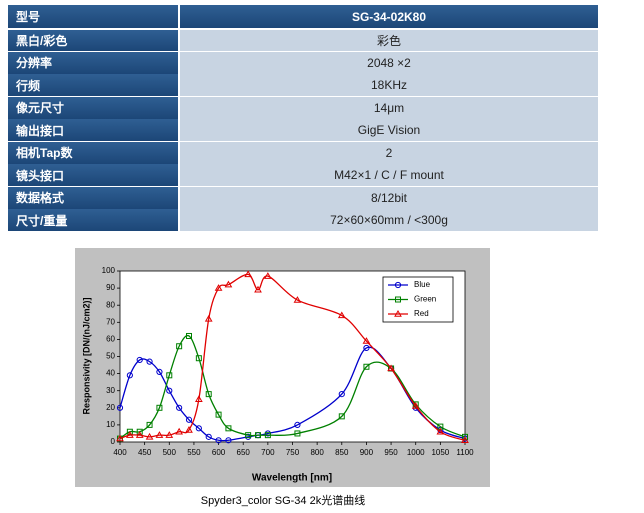  Describe the element at coordinates (389, 175) in the screenshot. I see `row-value: M42×1 / C / F mount` at that location.